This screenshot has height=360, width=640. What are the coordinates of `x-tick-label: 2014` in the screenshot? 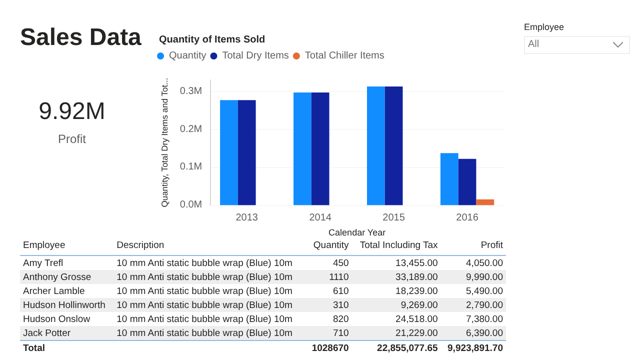 It's located at (320, 218).